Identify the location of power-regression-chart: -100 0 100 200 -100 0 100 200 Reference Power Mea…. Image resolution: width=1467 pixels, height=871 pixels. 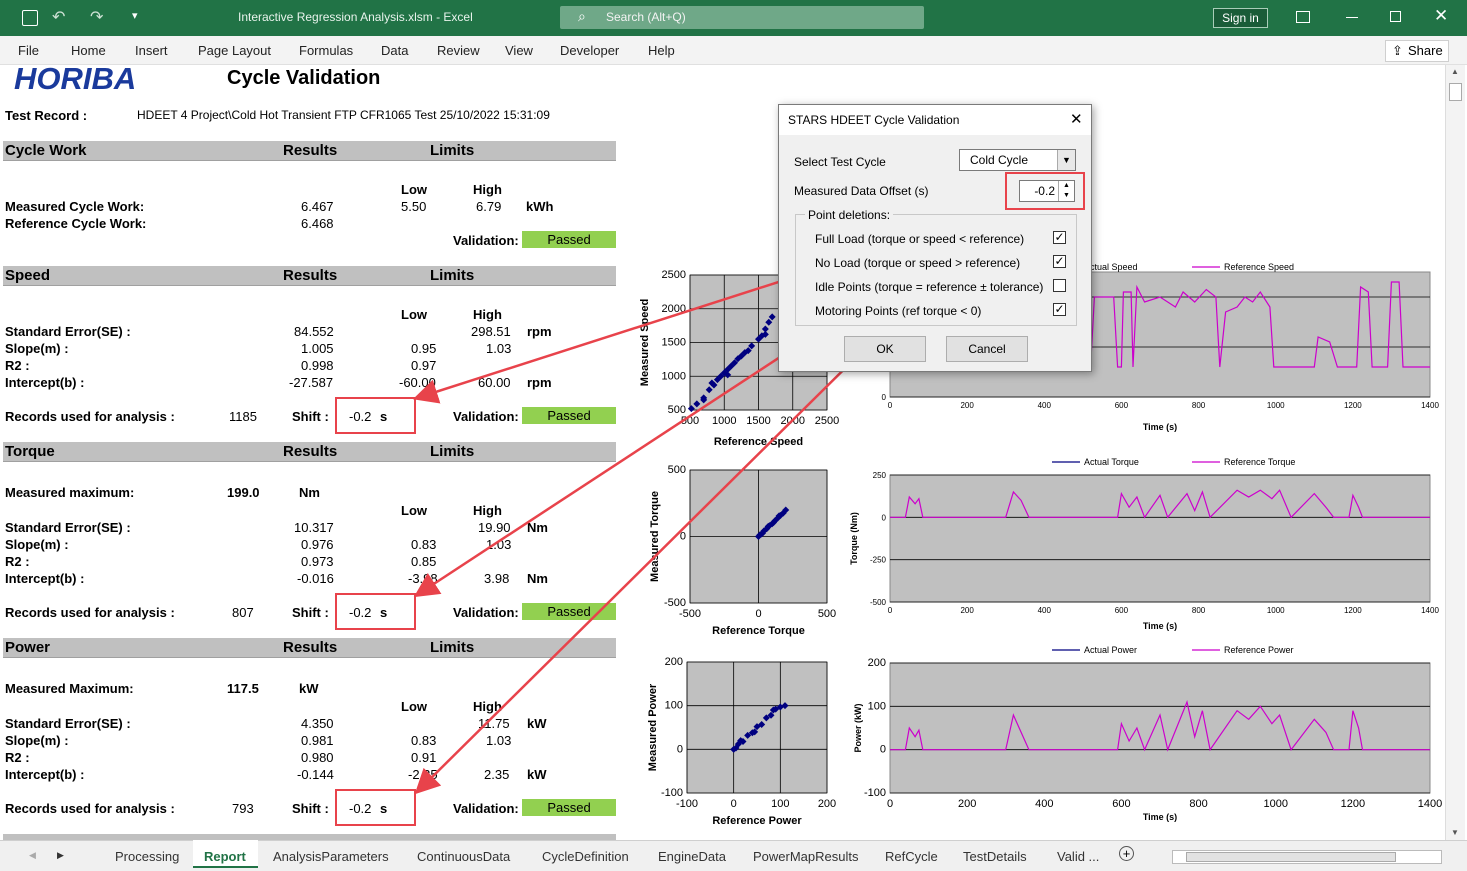
(735, 740).